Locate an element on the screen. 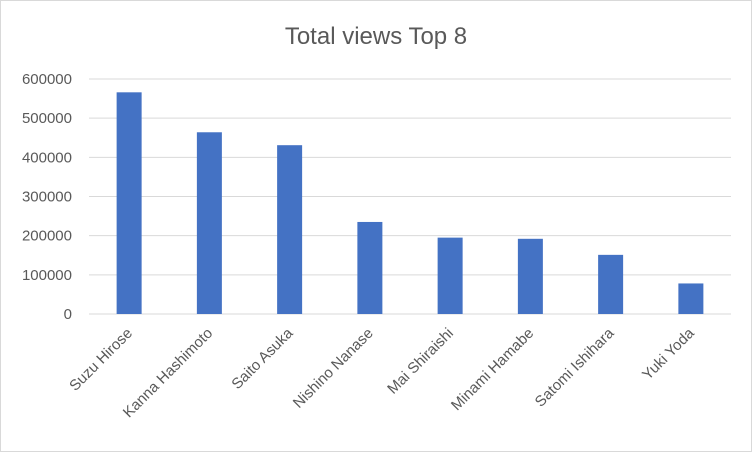  y-tick-label: 0 is located at coordinates (68, 314).